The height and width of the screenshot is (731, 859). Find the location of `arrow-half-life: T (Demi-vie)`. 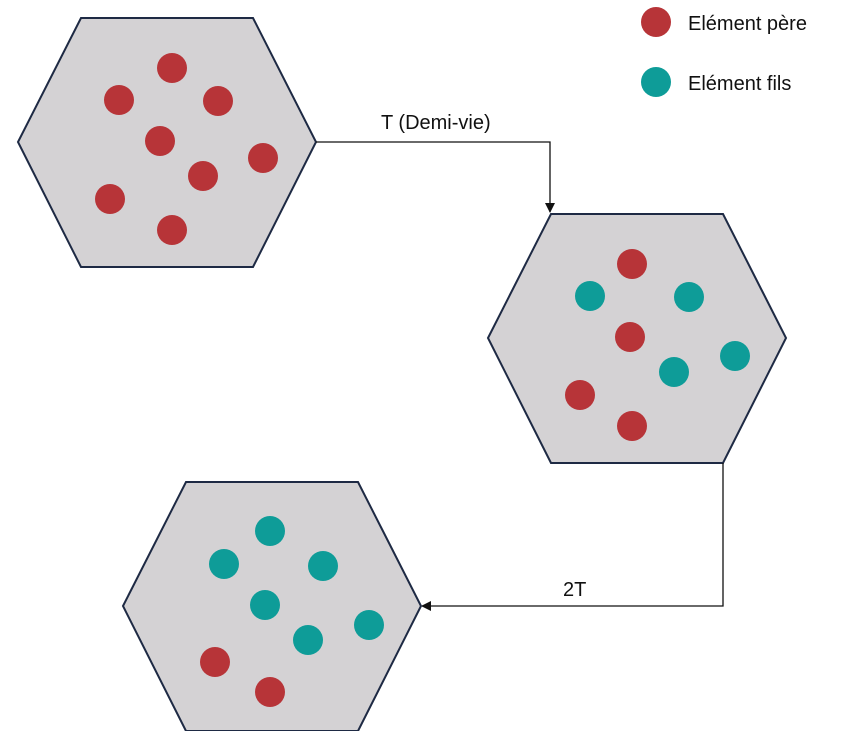

arrow-half-life: T (Demi-vie) is located at coordinates (435, 162).